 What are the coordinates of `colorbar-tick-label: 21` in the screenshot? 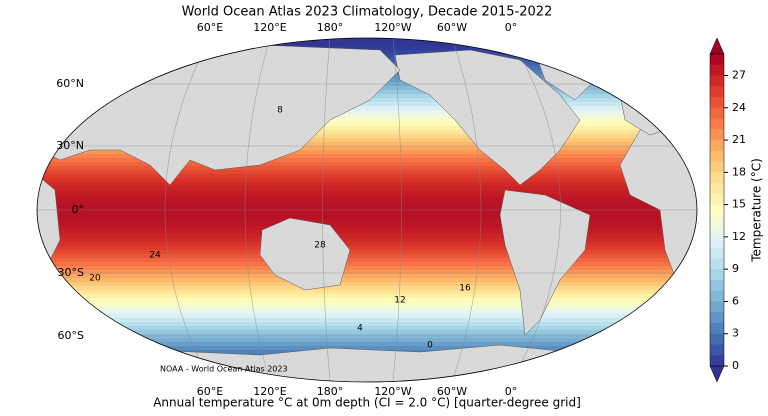 It's located at (739, 139).